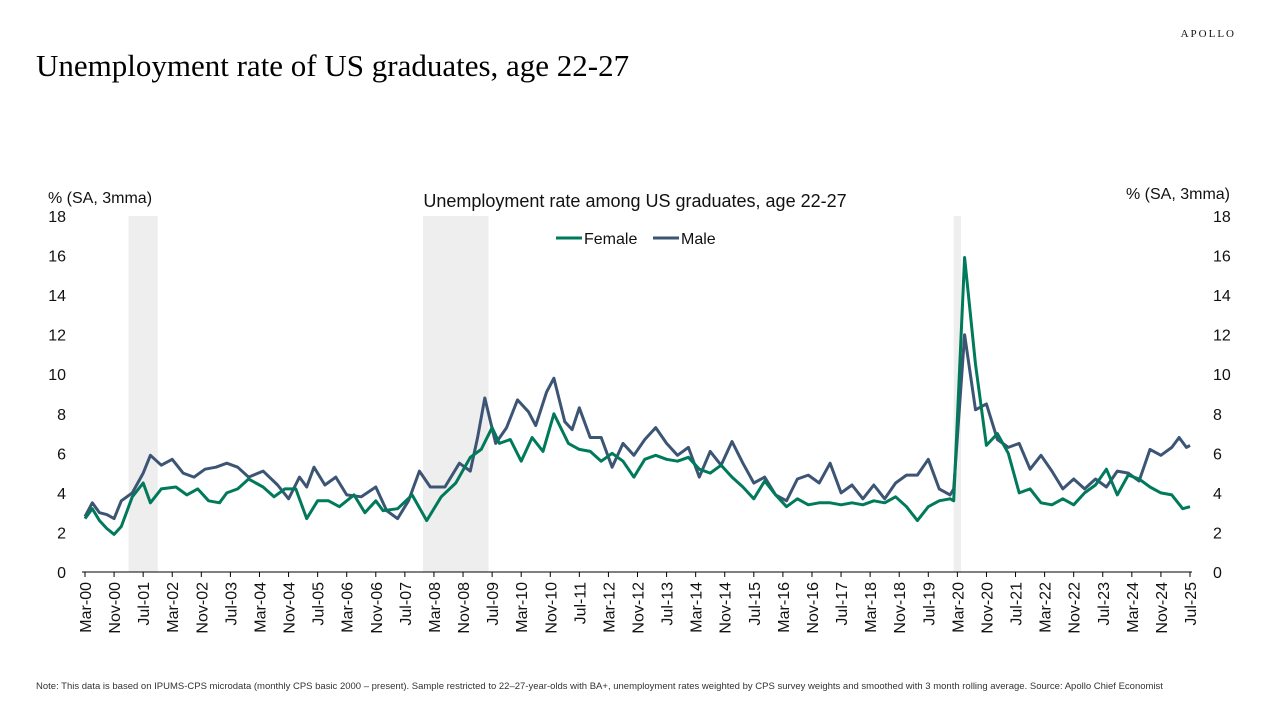 Image resolution: width=1272 pixels, height=716 pixels. Describe the element at coordinates (100, 198) in the screenshot. I see `y-axis-label-left: % (SA, 3mma)` at that location.